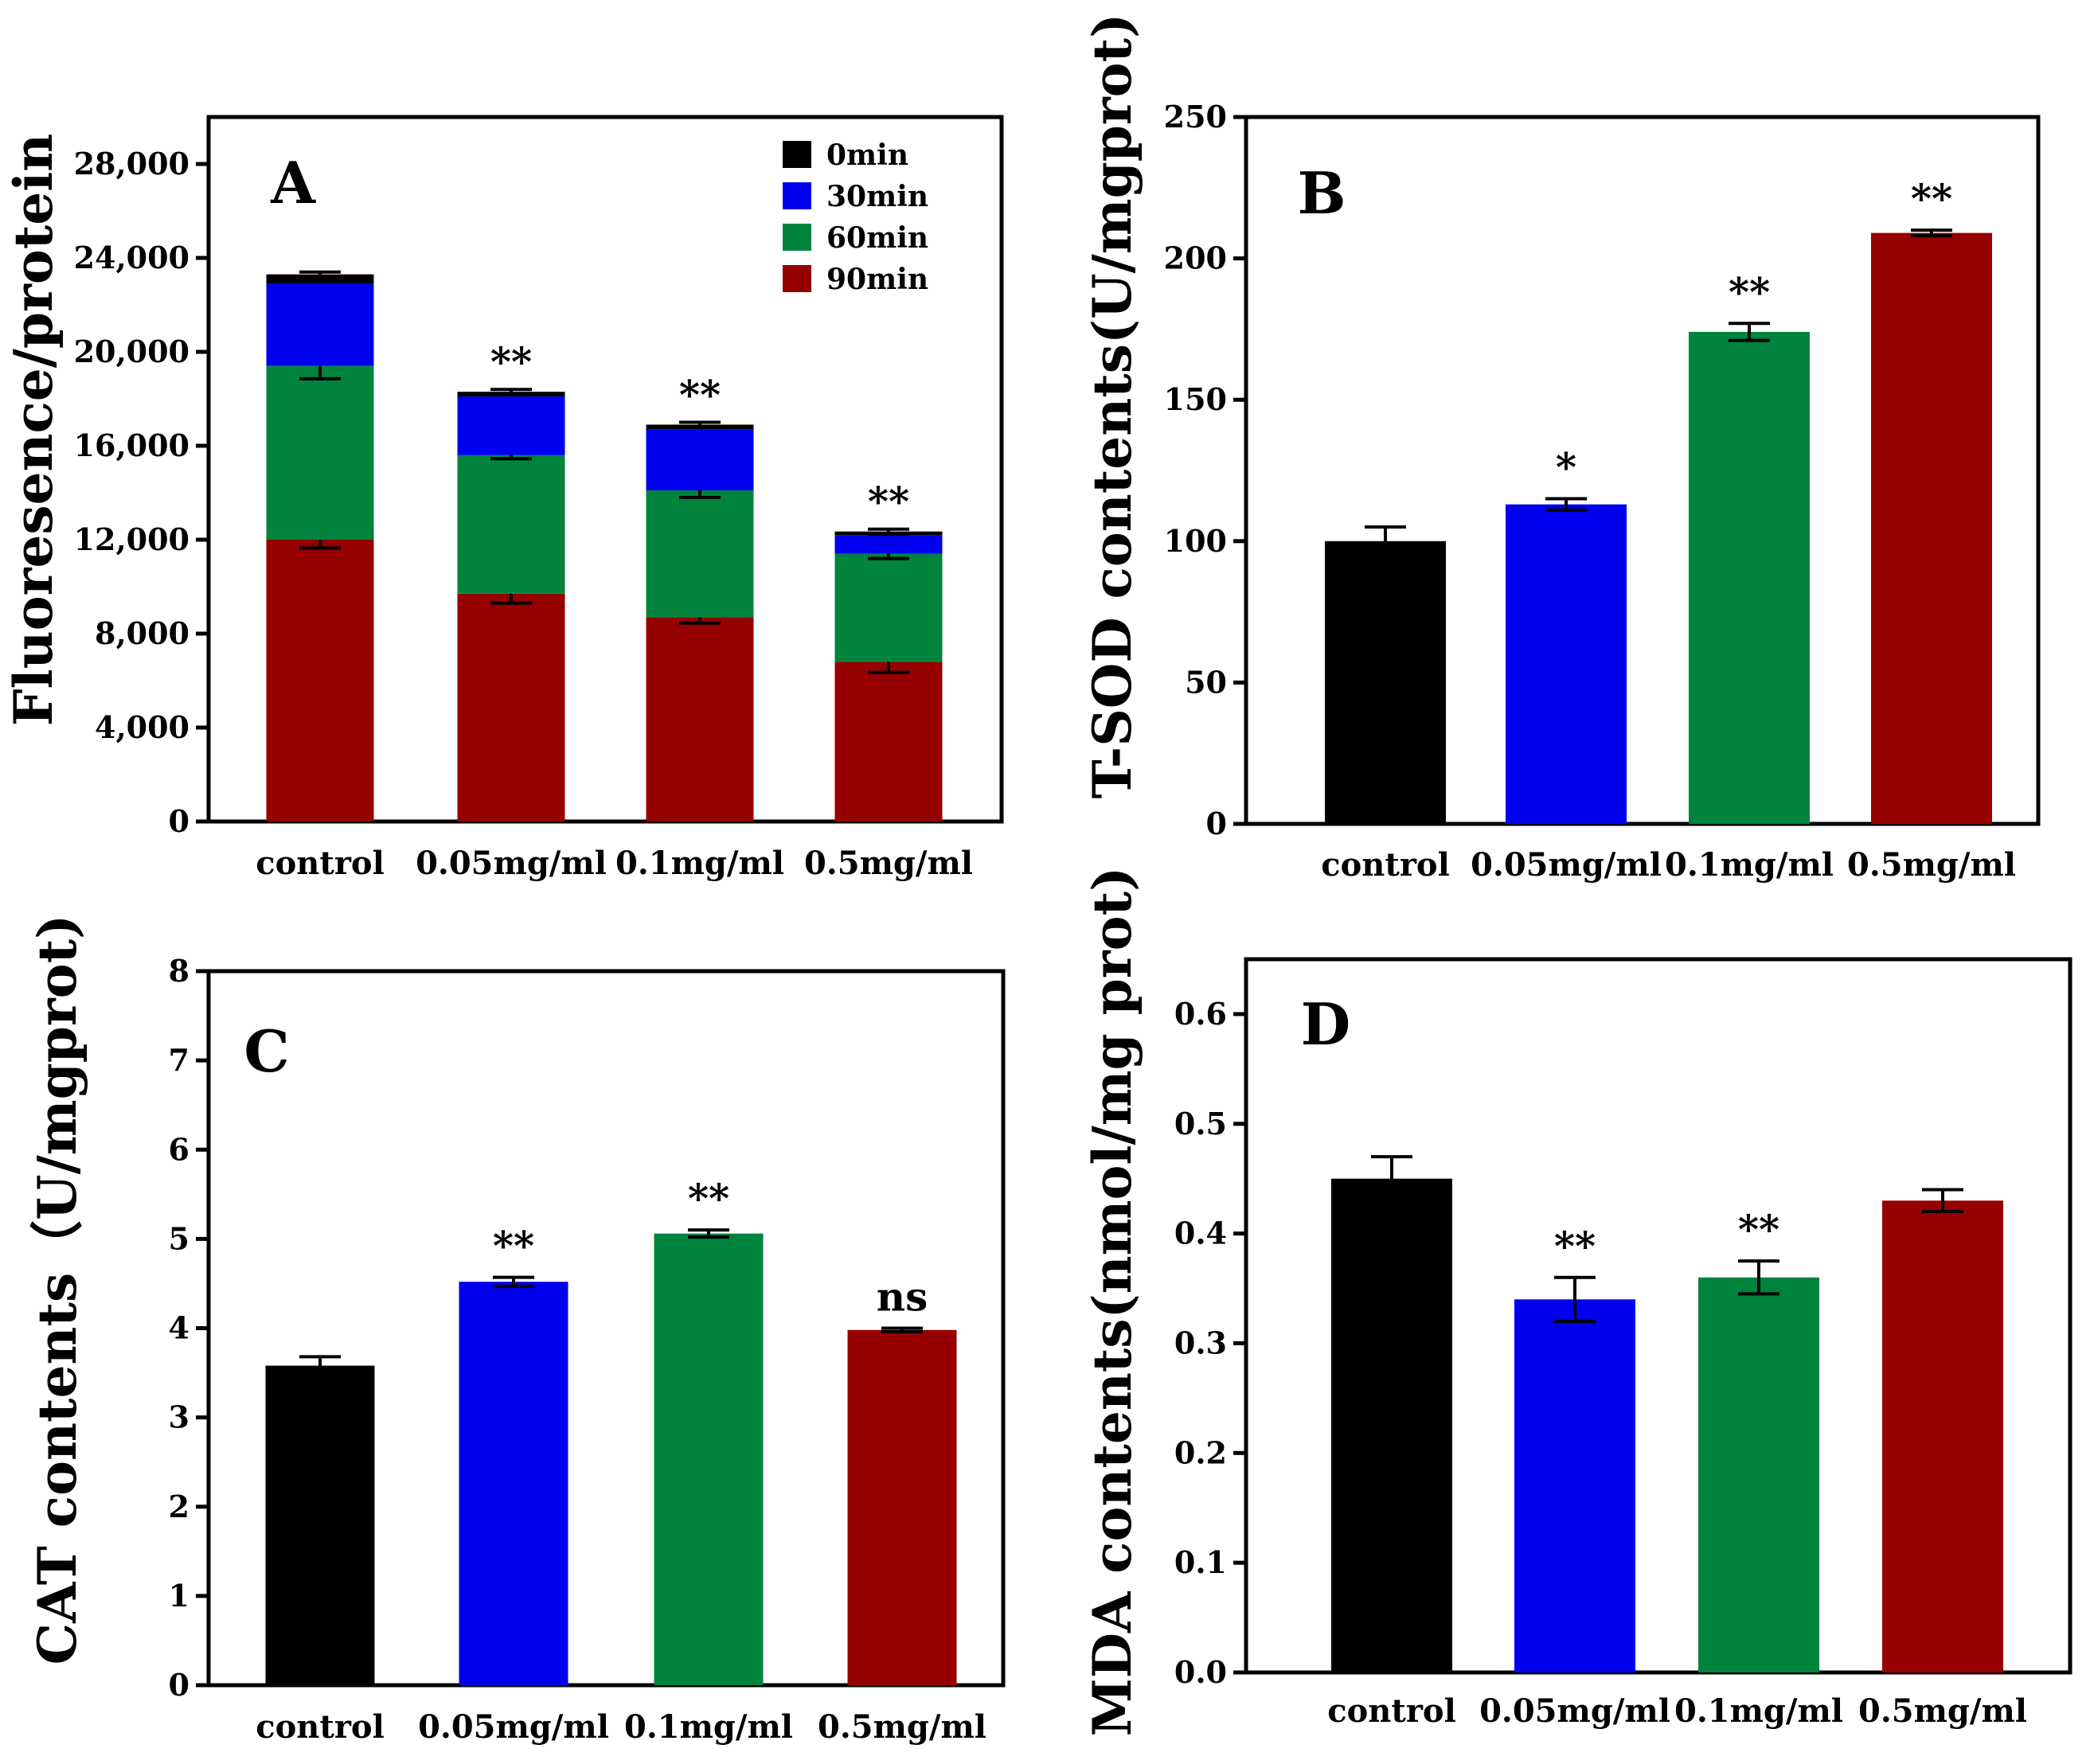 This screenshot has height=1764, width=2090. I want to click on y-tick-label: 4, so click(179, 1328).